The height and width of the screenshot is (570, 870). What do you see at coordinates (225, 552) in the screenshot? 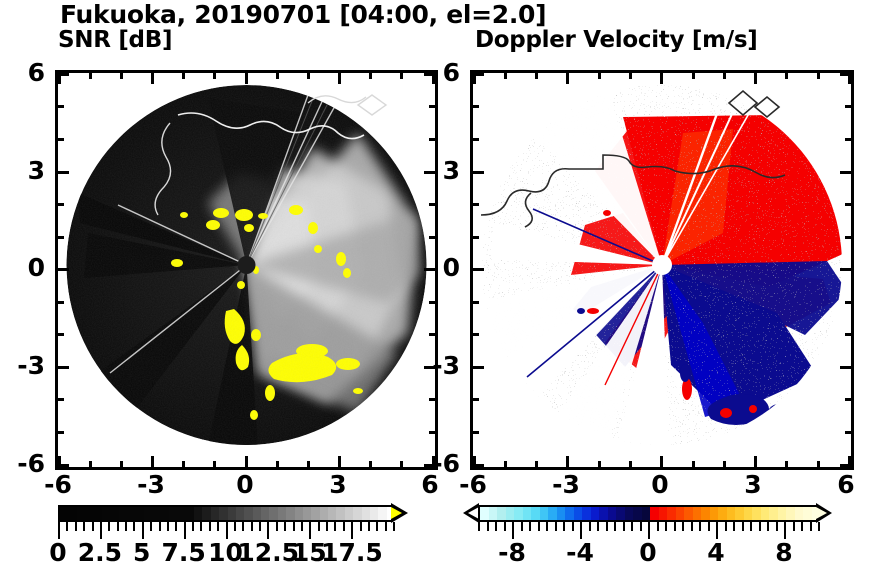
I see `snr-colorbar-label-10: 10` at bounding box center [225, 552].